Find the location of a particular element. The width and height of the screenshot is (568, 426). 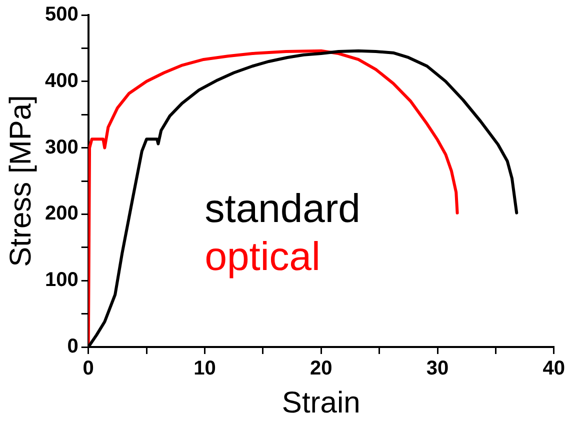

x-tick-label: 20 is located at coordinates (321, 369).